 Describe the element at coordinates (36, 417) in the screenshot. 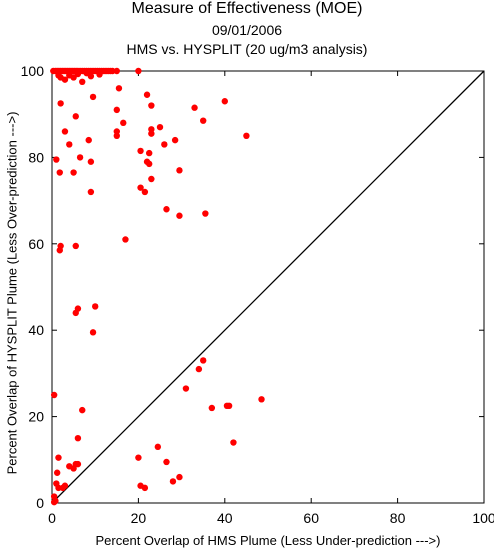

I see `y-tick-label: 20` at that location.